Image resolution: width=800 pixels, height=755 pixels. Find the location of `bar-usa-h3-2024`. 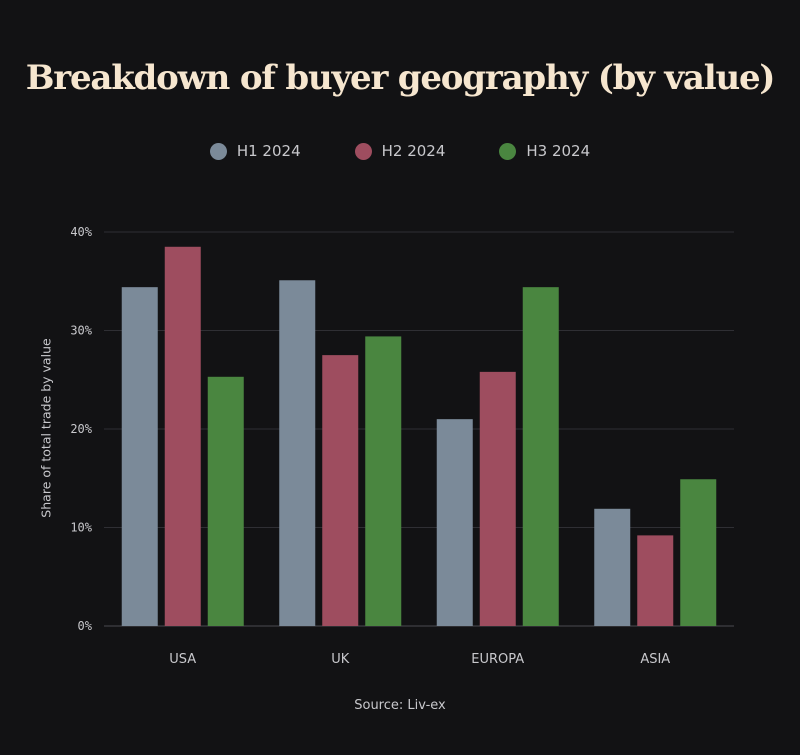

bar-usa-h3-2024 is located at coordinates (225, 501).